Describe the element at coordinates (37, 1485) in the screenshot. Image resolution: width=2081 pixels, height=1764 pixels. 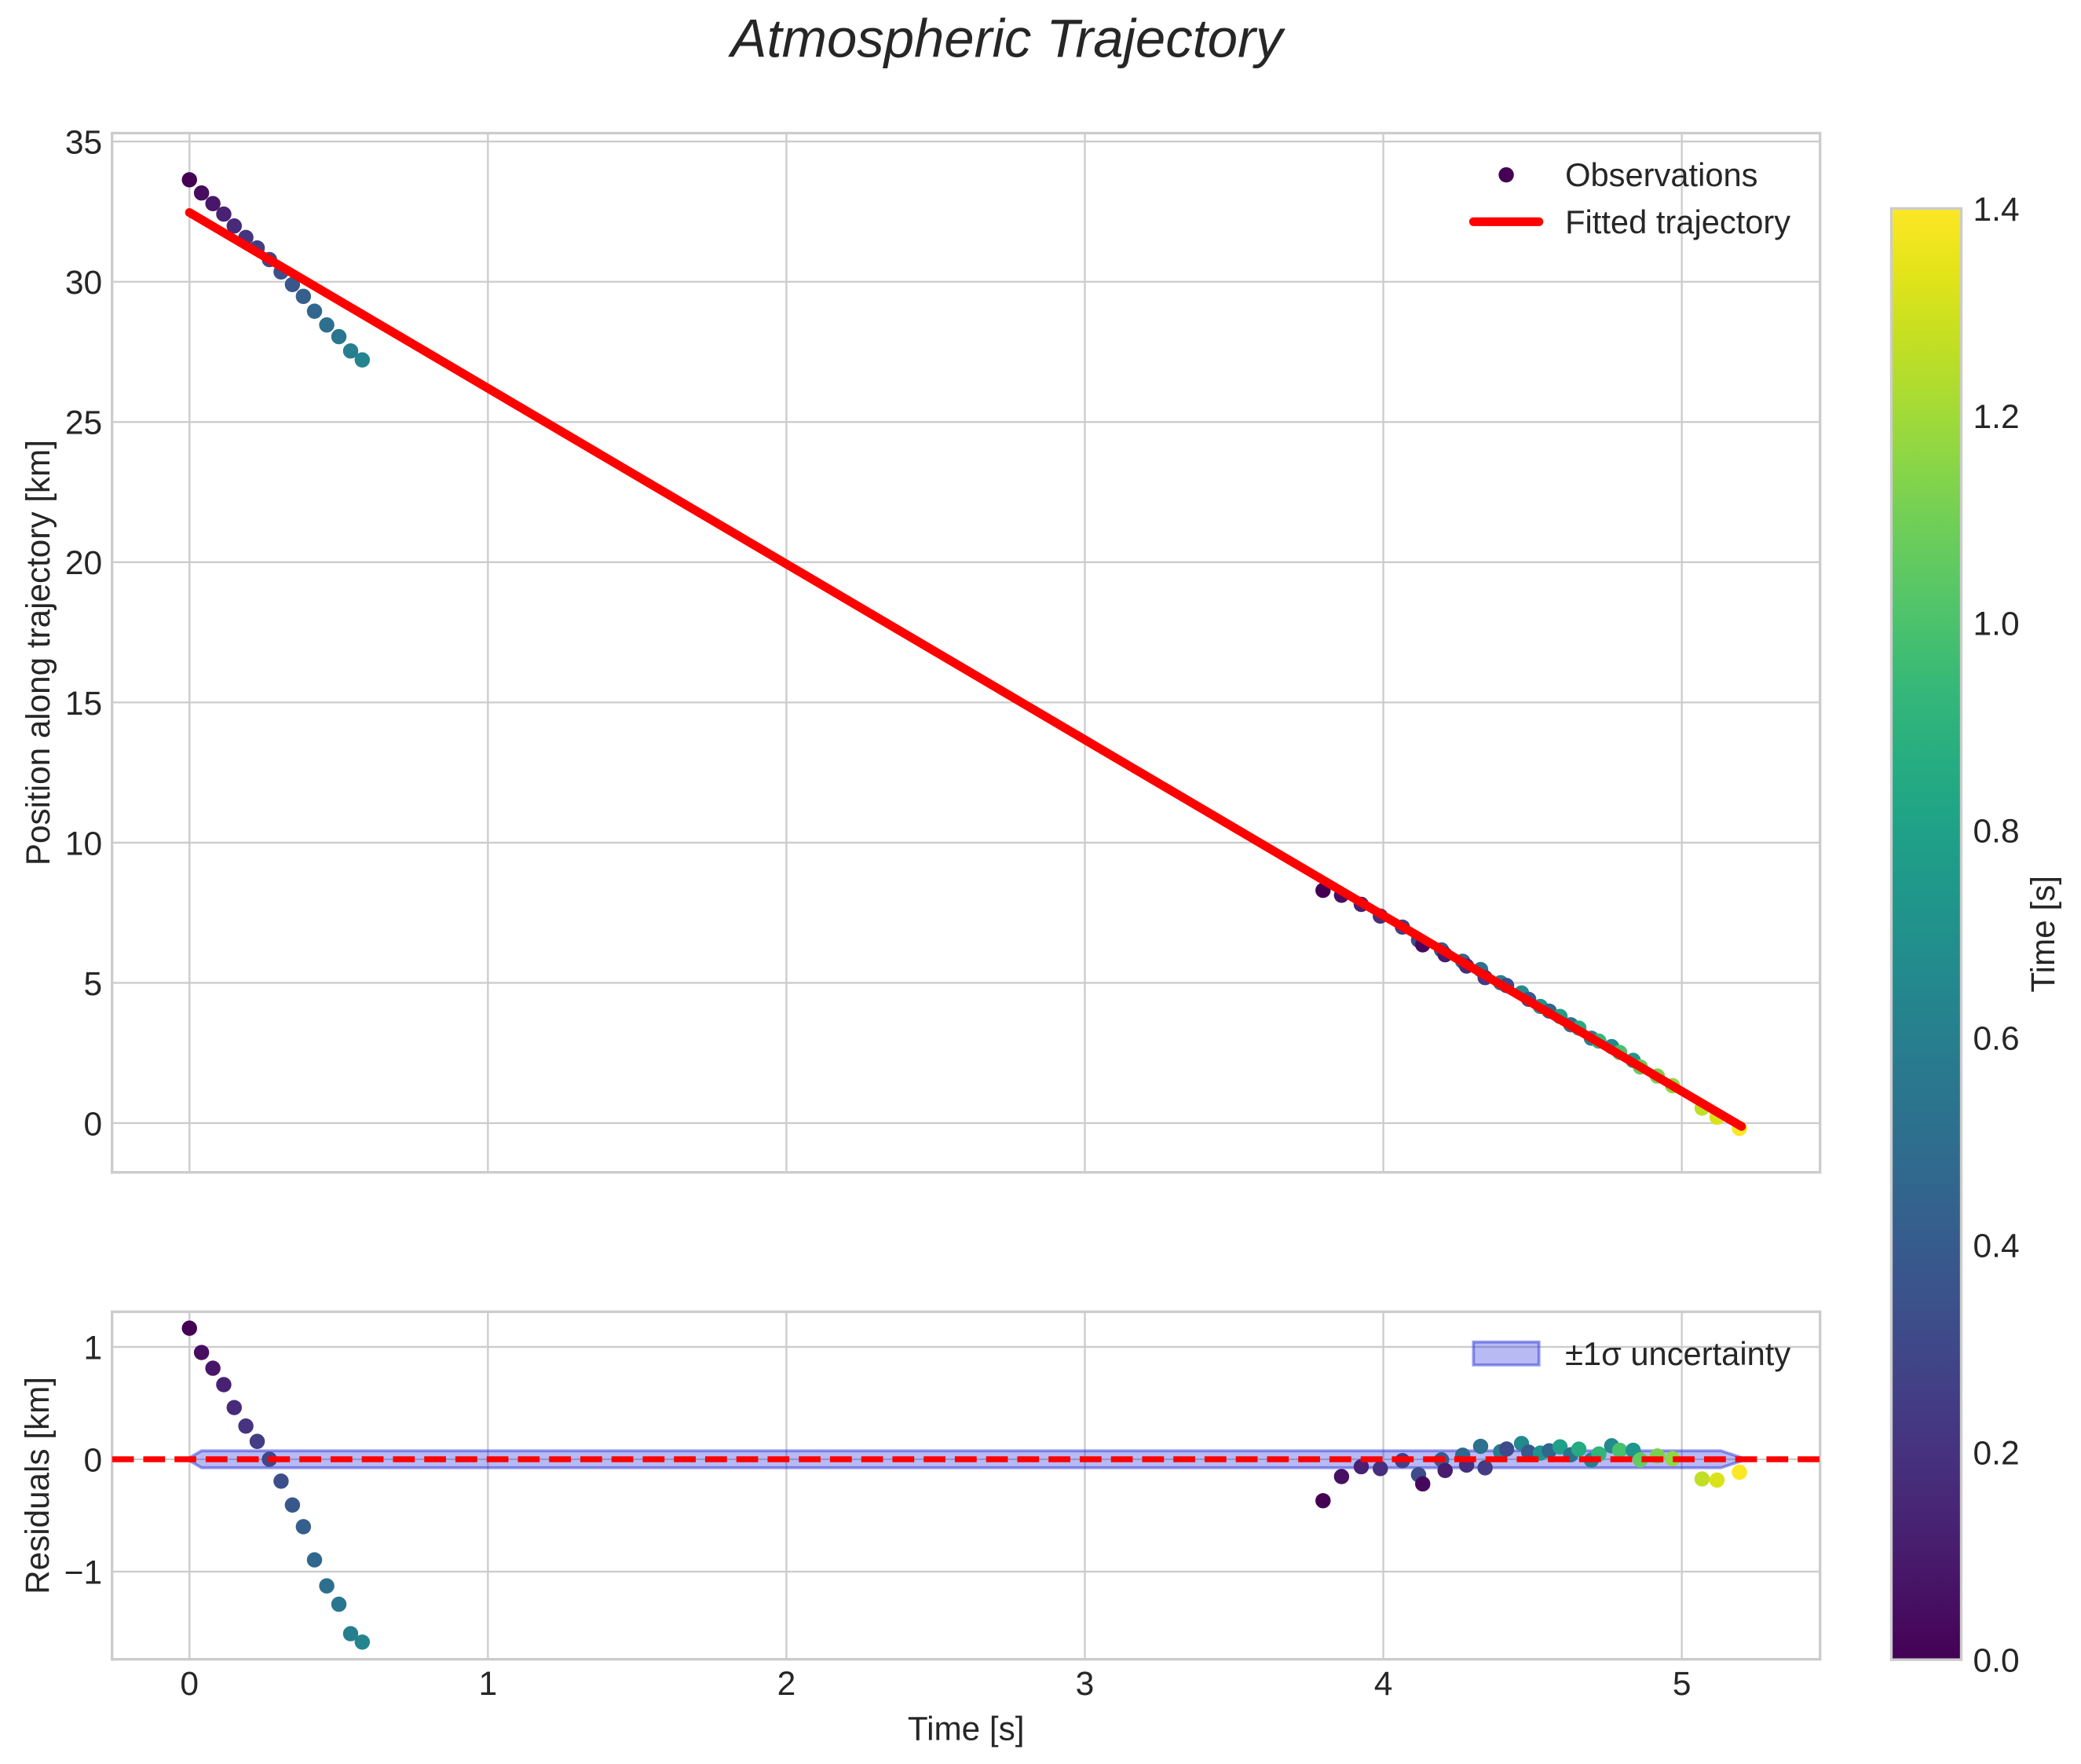
I see `svg-text: Residuals [km]` at that location.